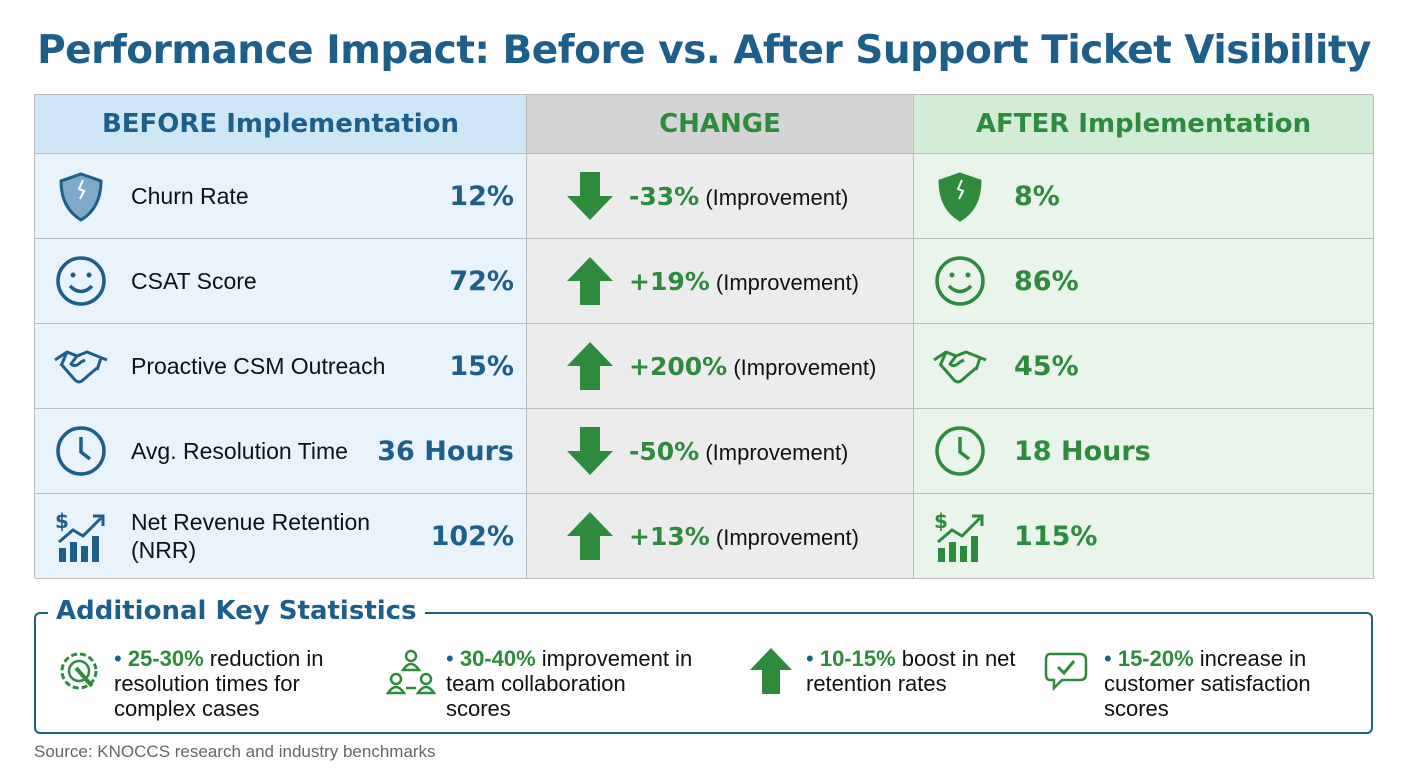  I want to click on change-value: +19%, so click(669, 281).